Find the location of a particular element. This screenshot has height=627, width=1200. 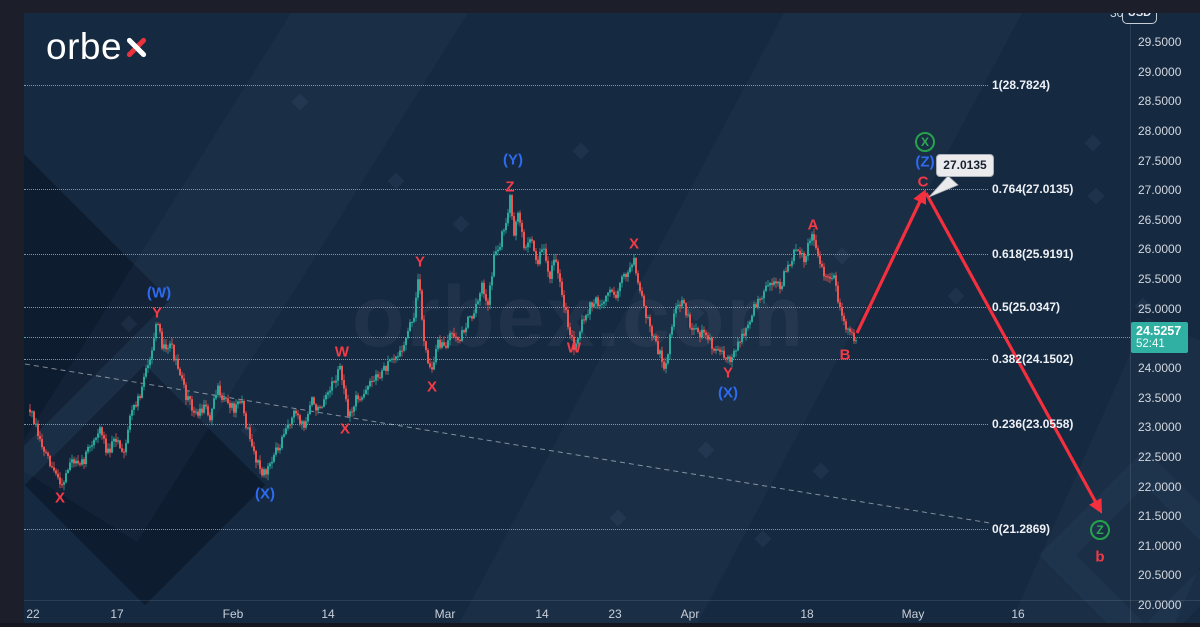

wave-label: A is located at coordinates (813, 225).